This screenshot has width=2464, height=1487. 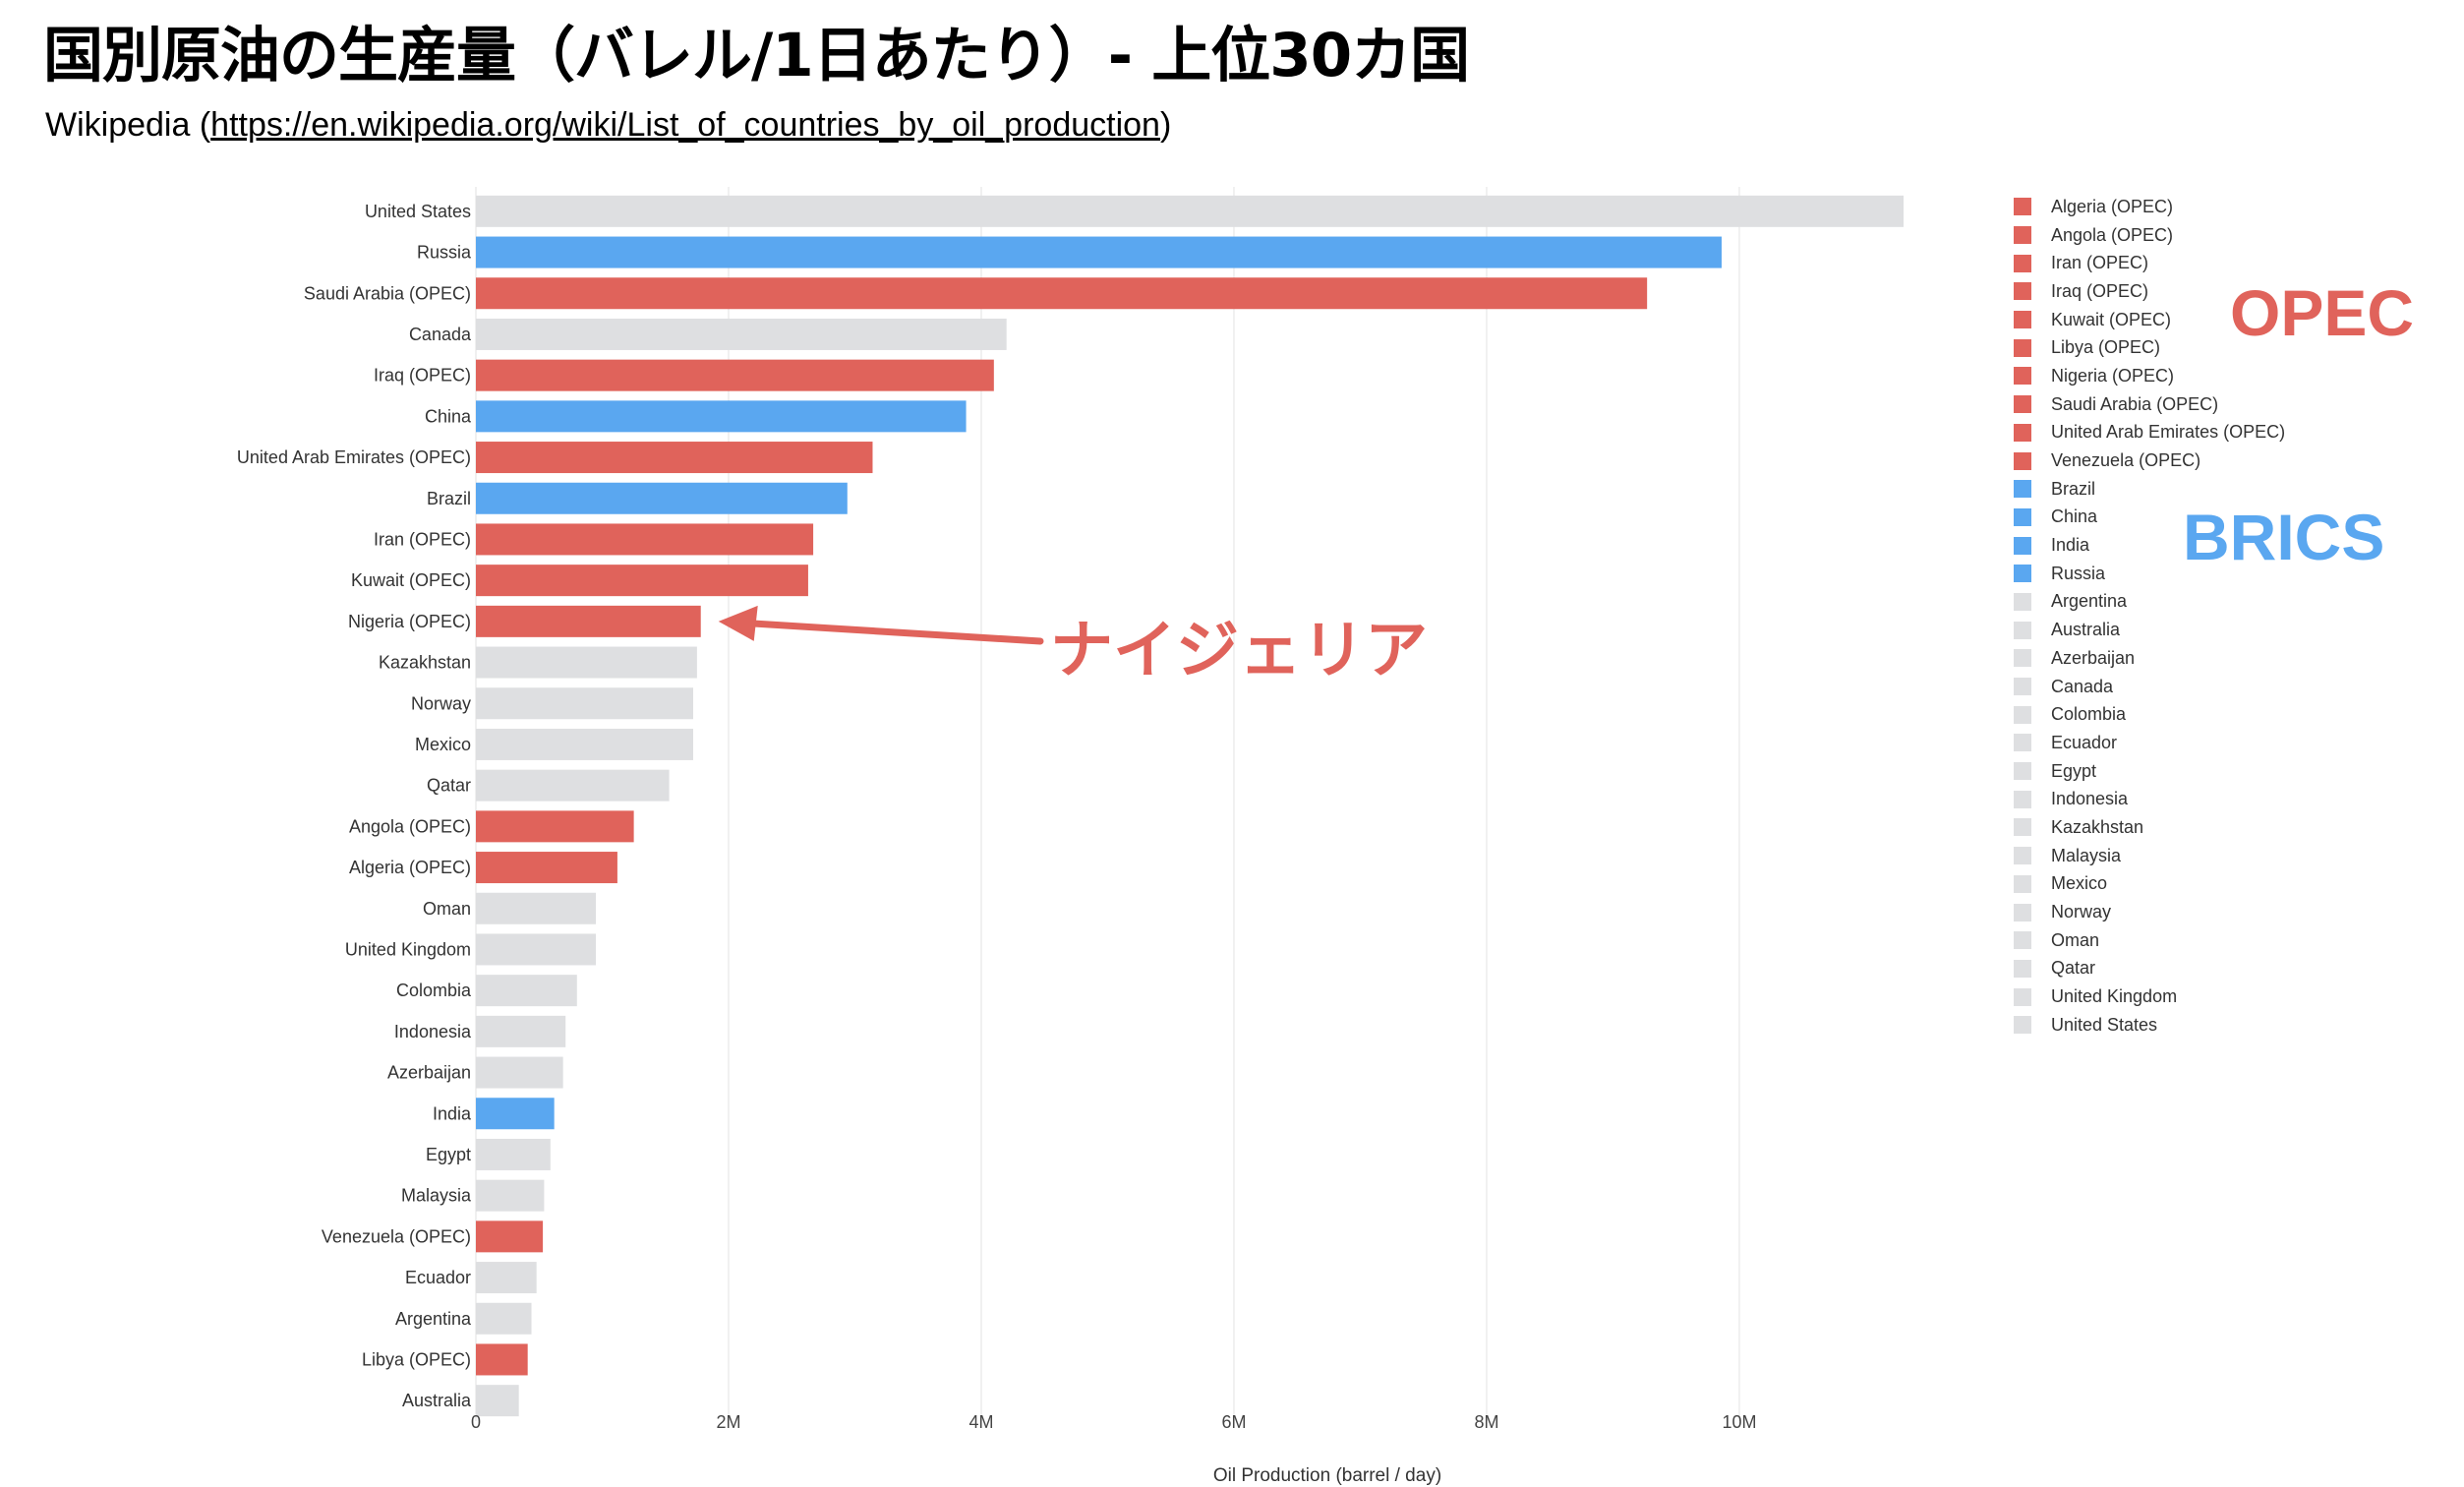 What do you see at coordinates (642, 581) in the screenshot?
I see `bar-kuwait-opec` at bounding box center [642, 581].